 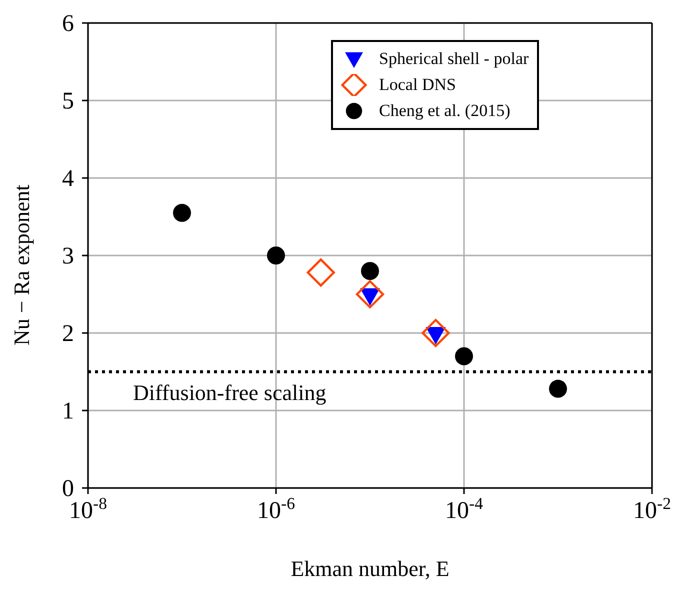 What do you see at coordinates (652, 509) in the screenshot?
I see `x-tick-label: 10$^{-2}$` at bounding box center [652, 509].